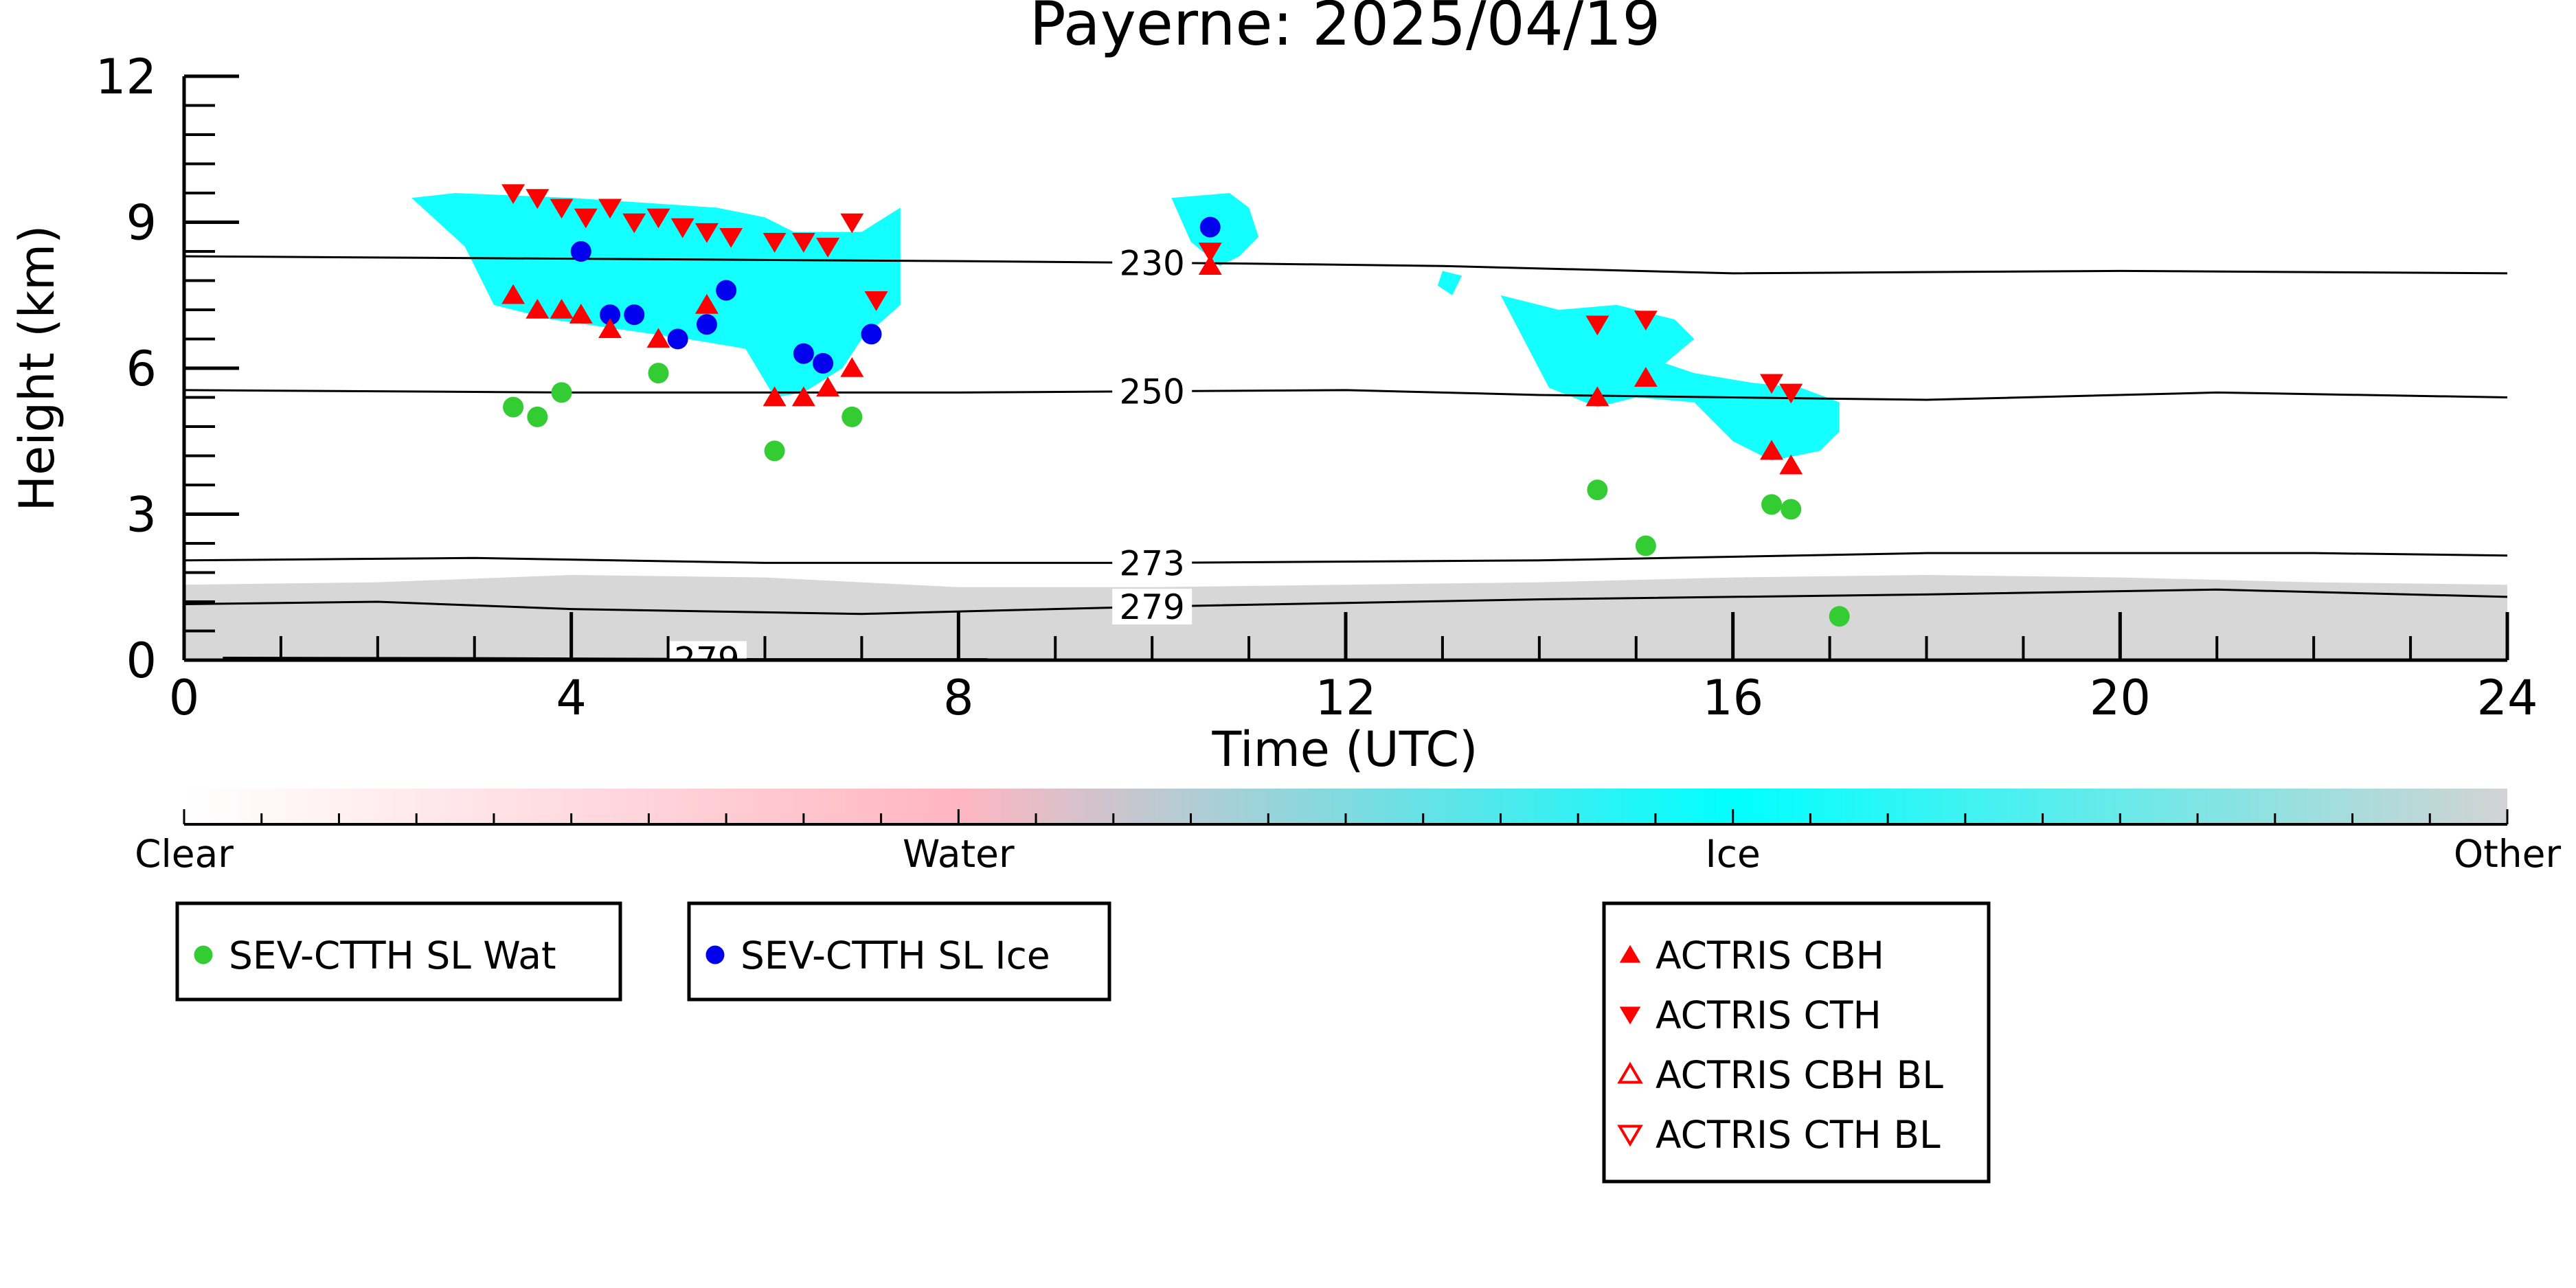 The width and height of the screenshot is (2576, 1288). Describe the element at coordinates (1630, 1072) in the screenshot. I see `actris-cbh-bl-legend-marker` at that location.